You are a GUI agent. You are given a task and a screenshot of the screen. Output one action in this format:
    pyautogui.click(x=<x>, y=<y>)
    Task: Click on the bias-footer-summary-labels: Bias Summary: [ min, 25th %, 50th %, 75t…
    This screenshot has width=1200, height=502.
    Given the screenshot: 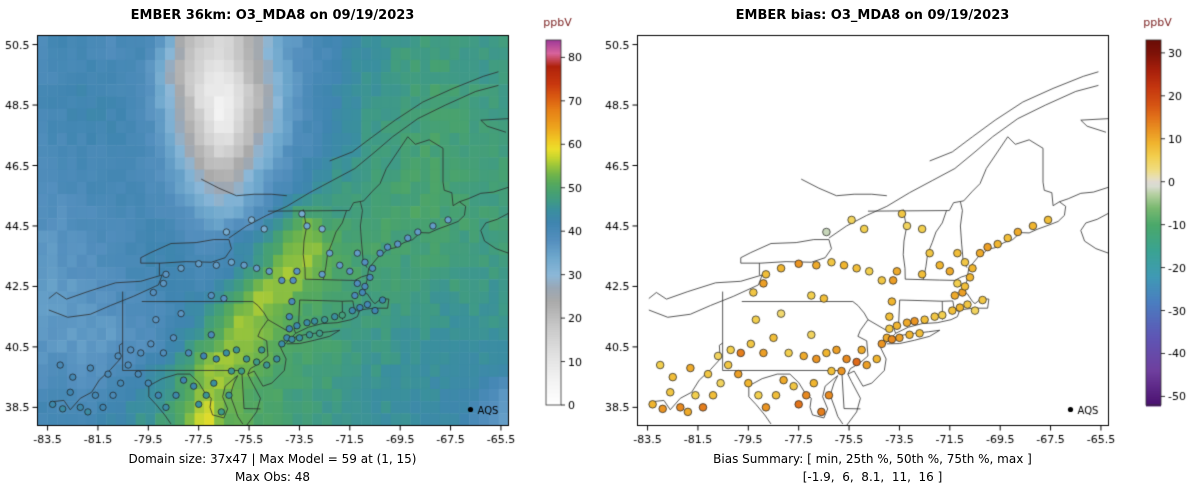 What is the action you would take?
    pyautogui.click(x=872, y=459)
    